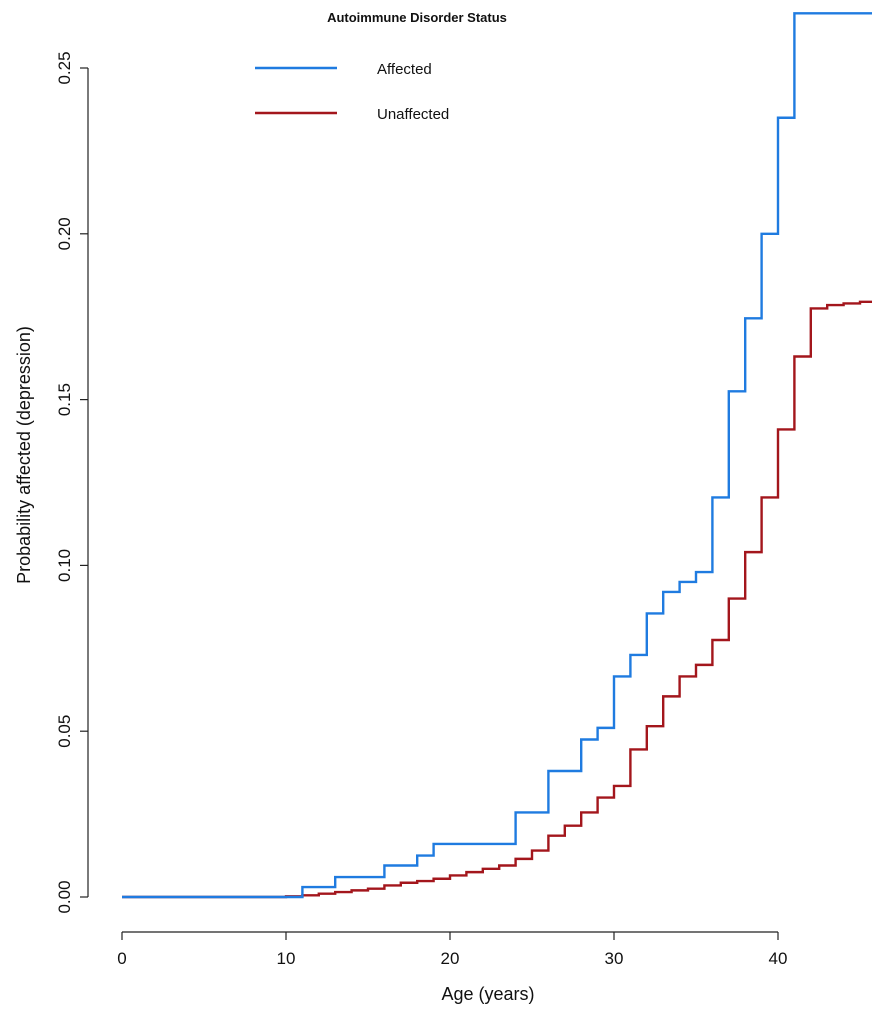  I want to click on y-tick-label: 0.10, so click(64, 565).